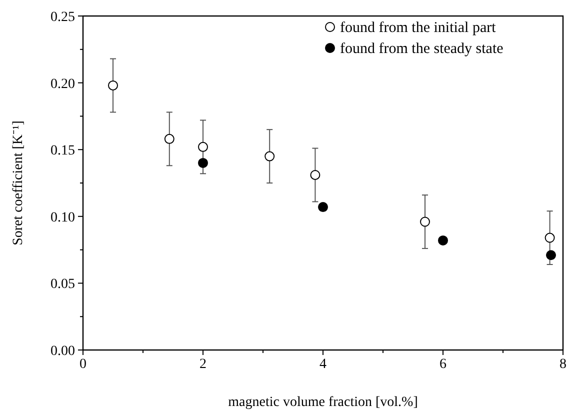 Image resolution: width=567 pixels, height=412 pixels. I want to click on x-axis-title: magnetic volume fraction [vol.%], so click(323, 402).